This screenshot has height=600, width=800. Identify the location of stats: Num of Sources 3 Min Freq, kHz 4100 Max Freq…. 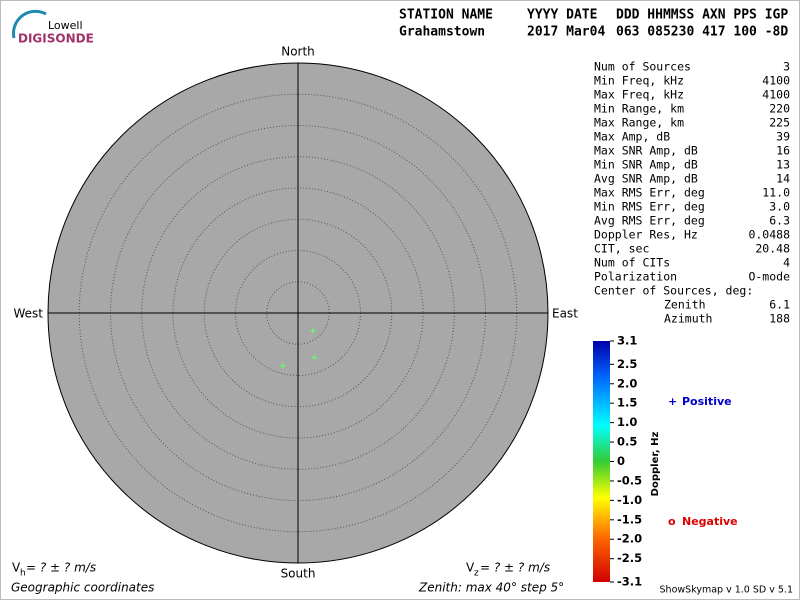
(692, 193).